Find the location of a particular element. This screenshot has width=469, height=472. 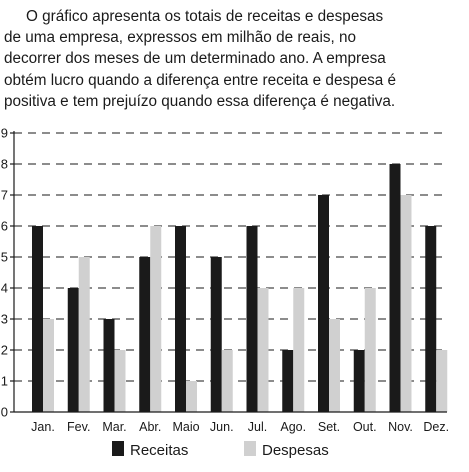

legend: Receitas Despesas is located at coordinates (220, 450).